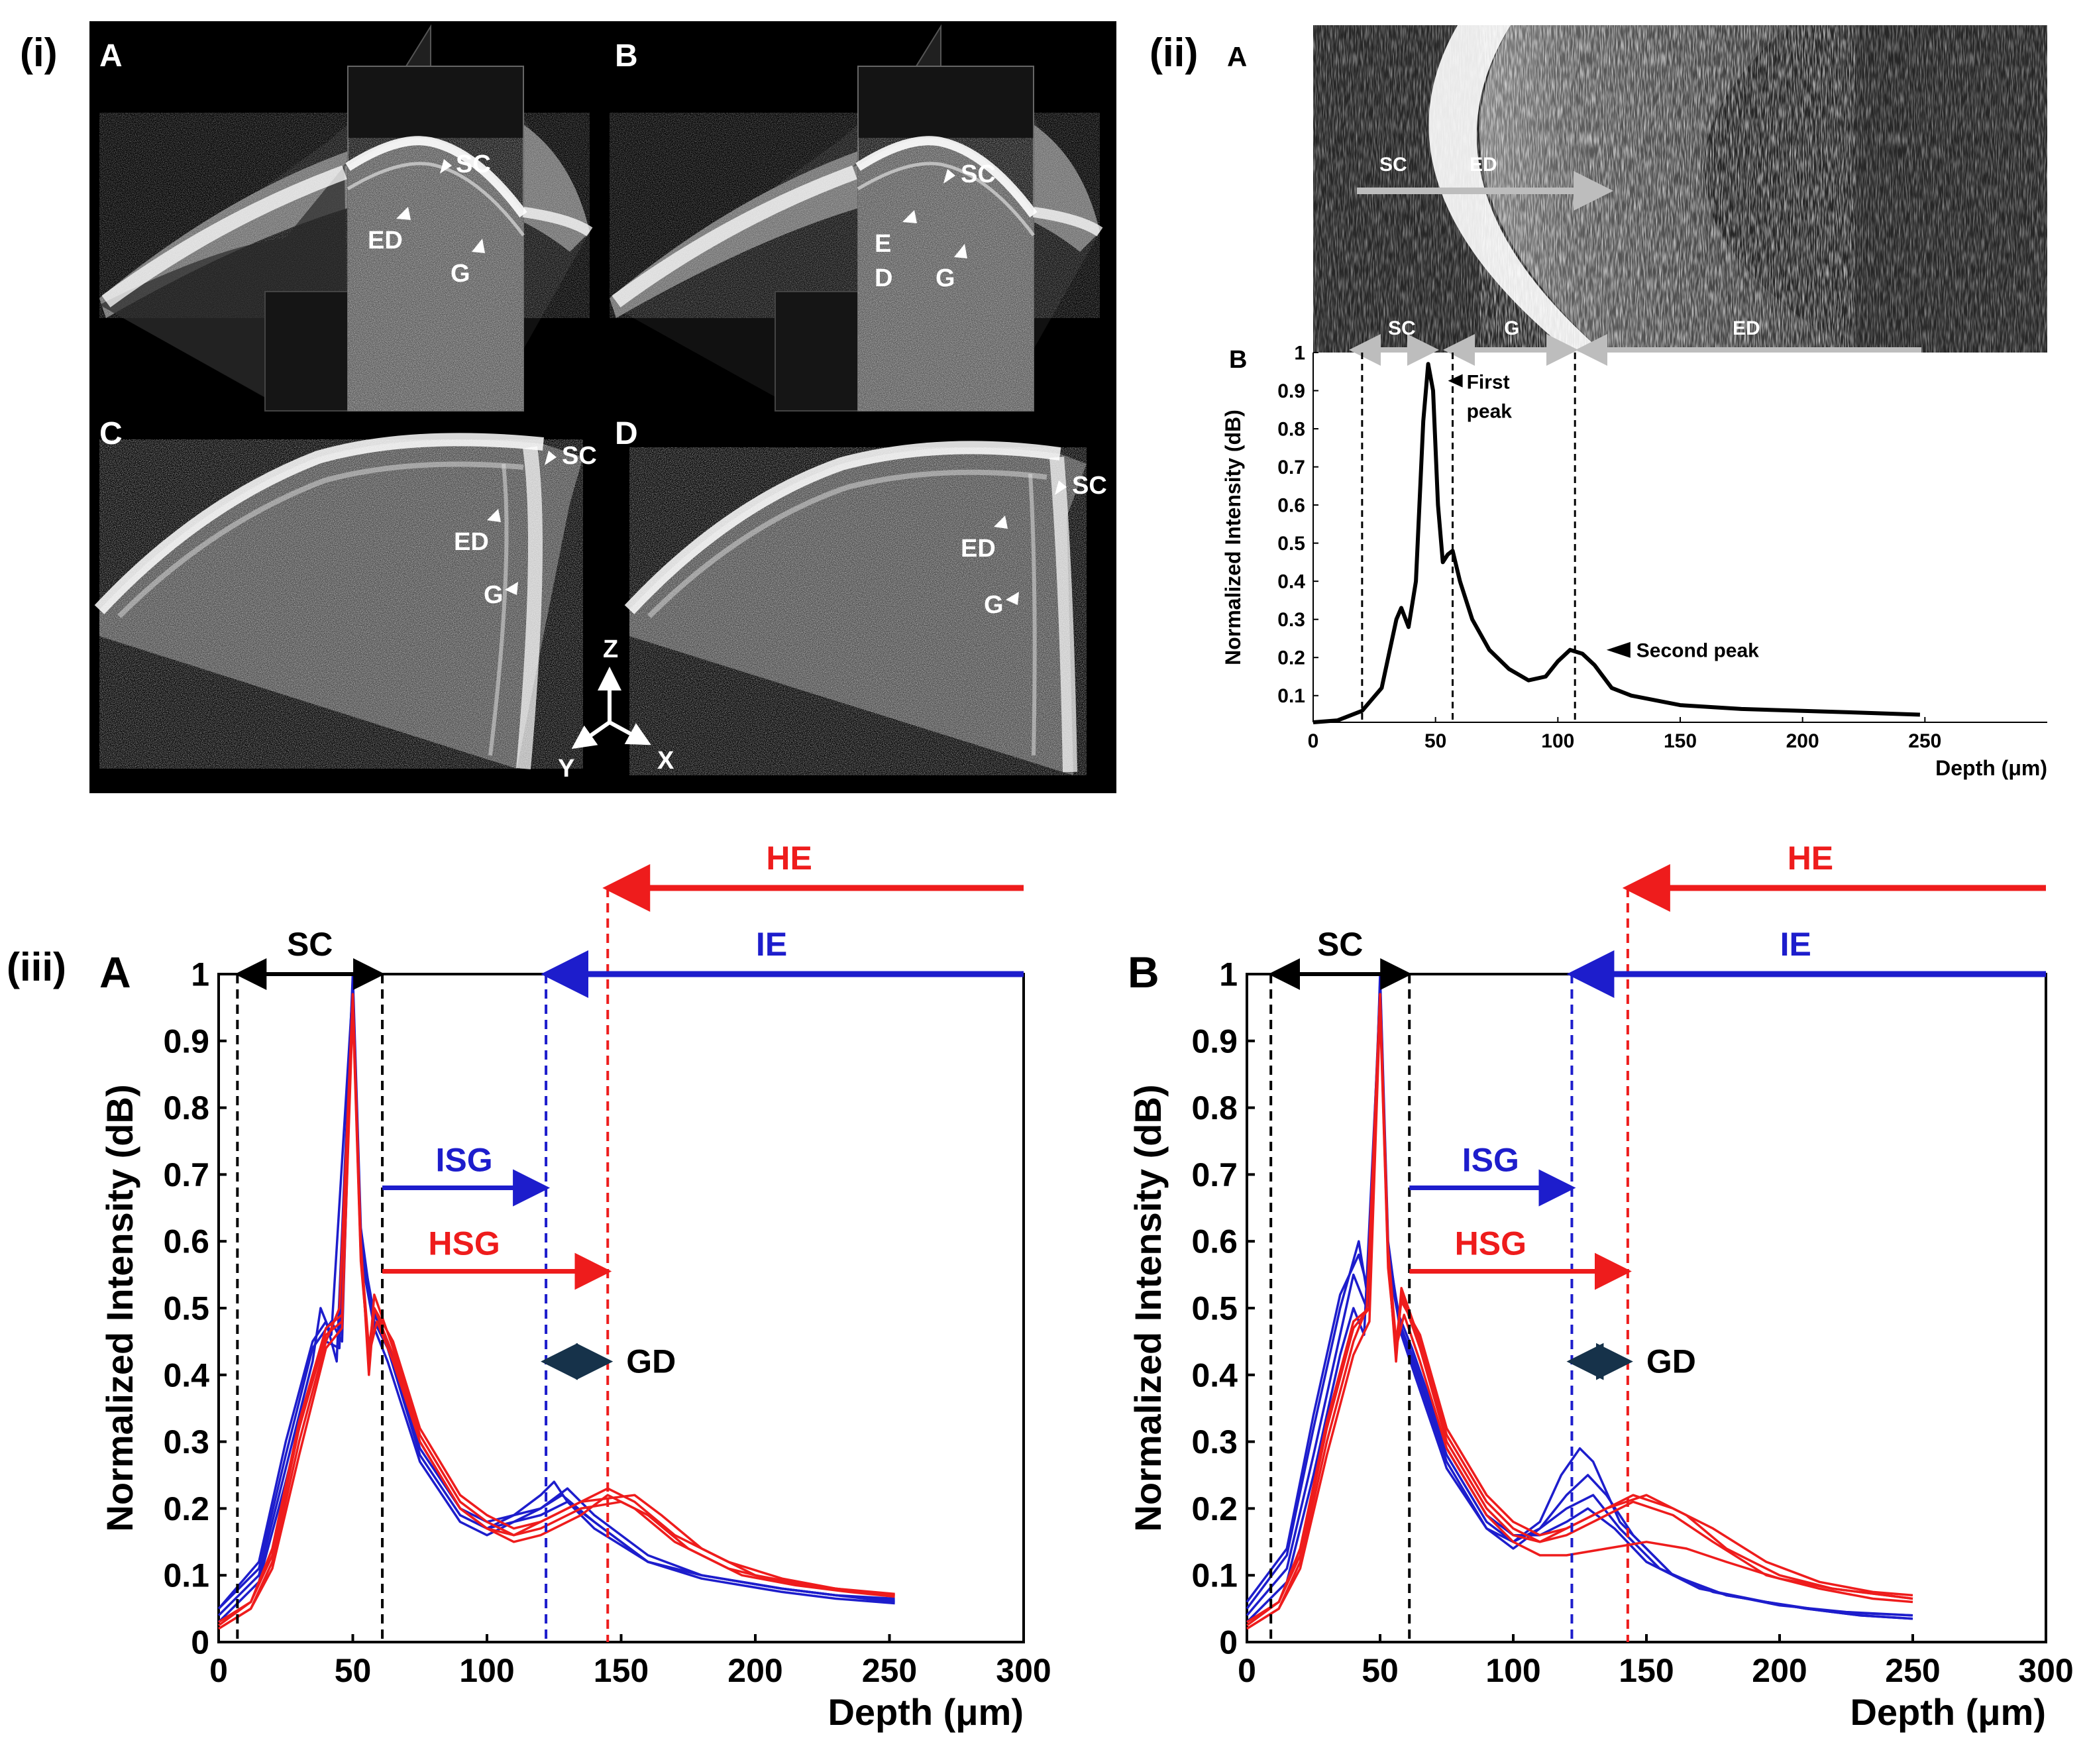 The width and height of the screenshot is (2089, 1764). What do you see at coordinates (1402, 328) in the screenshot?
I see `segment-label-sc: SC` at bounding box center [1402, 328].